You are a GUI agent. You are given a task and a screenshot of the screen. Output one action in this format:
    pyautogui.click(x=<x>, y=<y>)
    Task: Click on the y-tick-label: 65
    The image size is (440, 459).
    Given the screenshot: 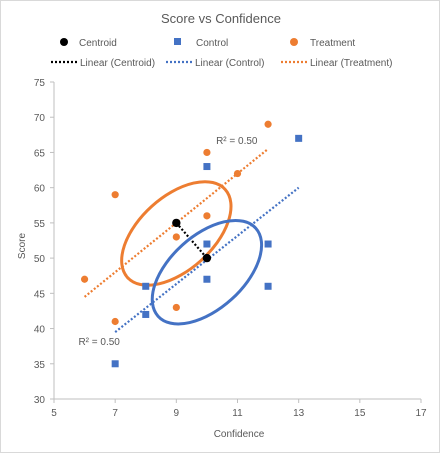 What is the action you would take?
    pyautogui.click(x=40, y=153)
    